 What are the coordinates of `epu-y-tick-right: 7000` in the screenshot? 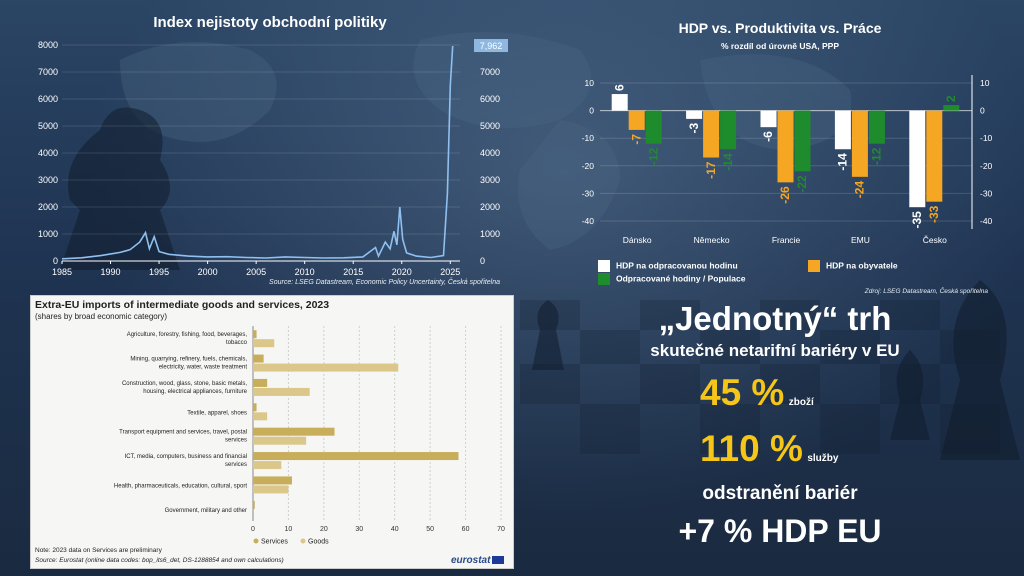 It's located at (490, 72).